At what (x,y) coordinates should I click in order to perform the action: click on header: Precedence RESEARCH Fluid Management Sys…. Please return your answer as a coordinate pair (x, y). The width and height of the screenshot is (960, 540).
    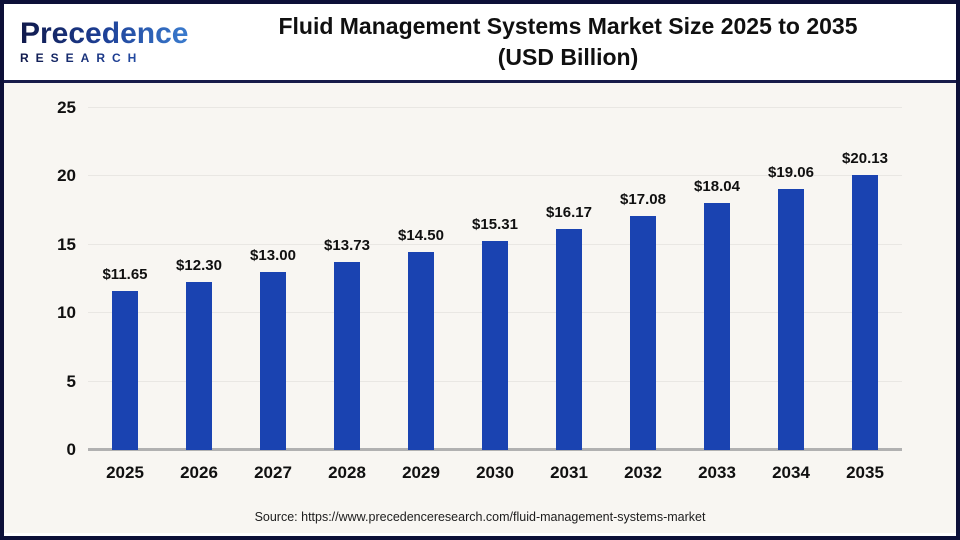
    Looking at the image, I should click on (480, 43).